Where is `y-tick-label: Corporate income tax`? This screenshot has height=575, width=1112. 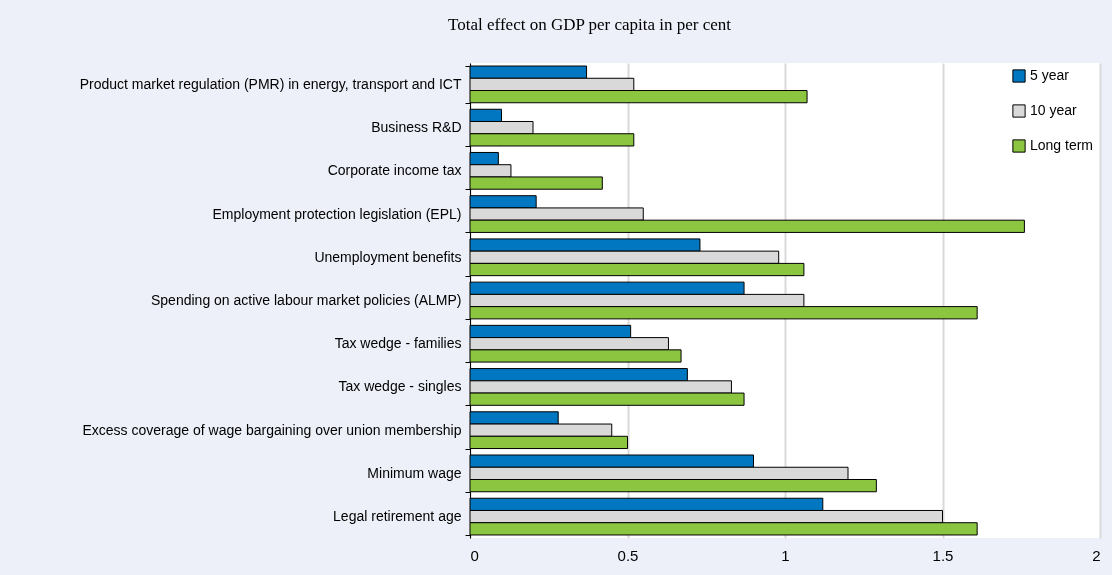
y-tick-label: Corporate income tax is located at coordinates (394, 170).